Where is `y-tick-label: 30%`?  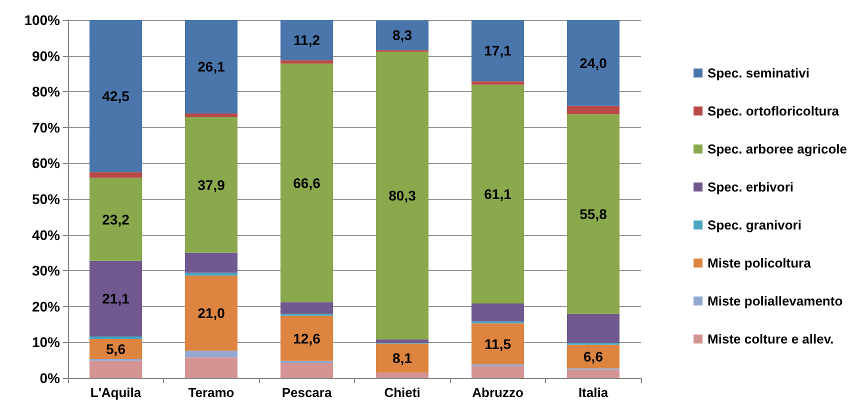 y-tick-label: 30% is located at coordinates (46, 270).